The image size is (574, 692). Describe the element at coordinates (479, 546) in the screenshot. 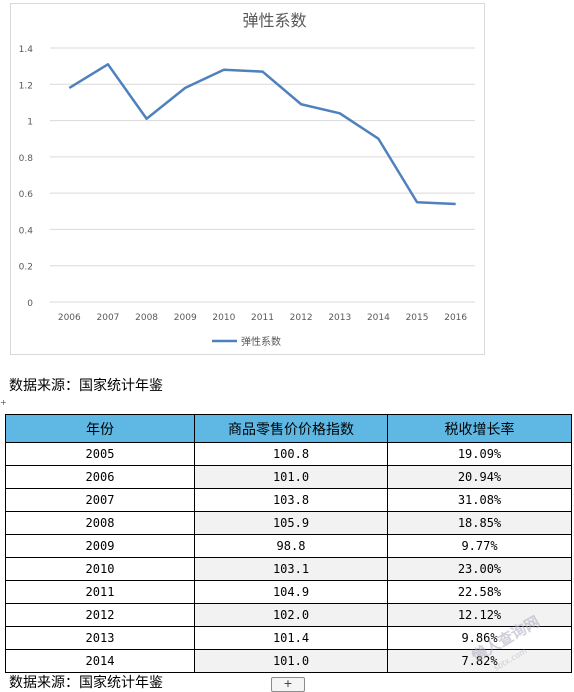

I see `cell-tax-growth: 9.77%` at that location.